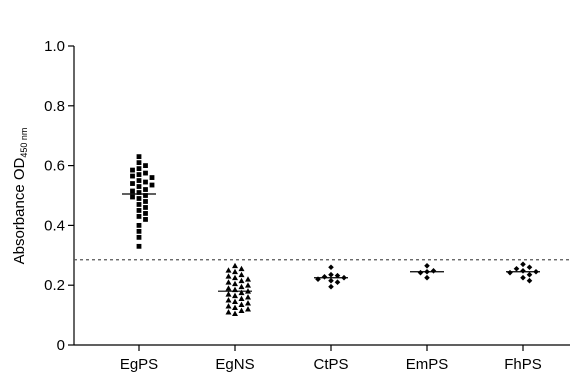 The width and height of the screenshot is (576, 375). Describe the element at coordinates (61, 345) in the screenshot. I see `y-tick-label: 0` at that location.